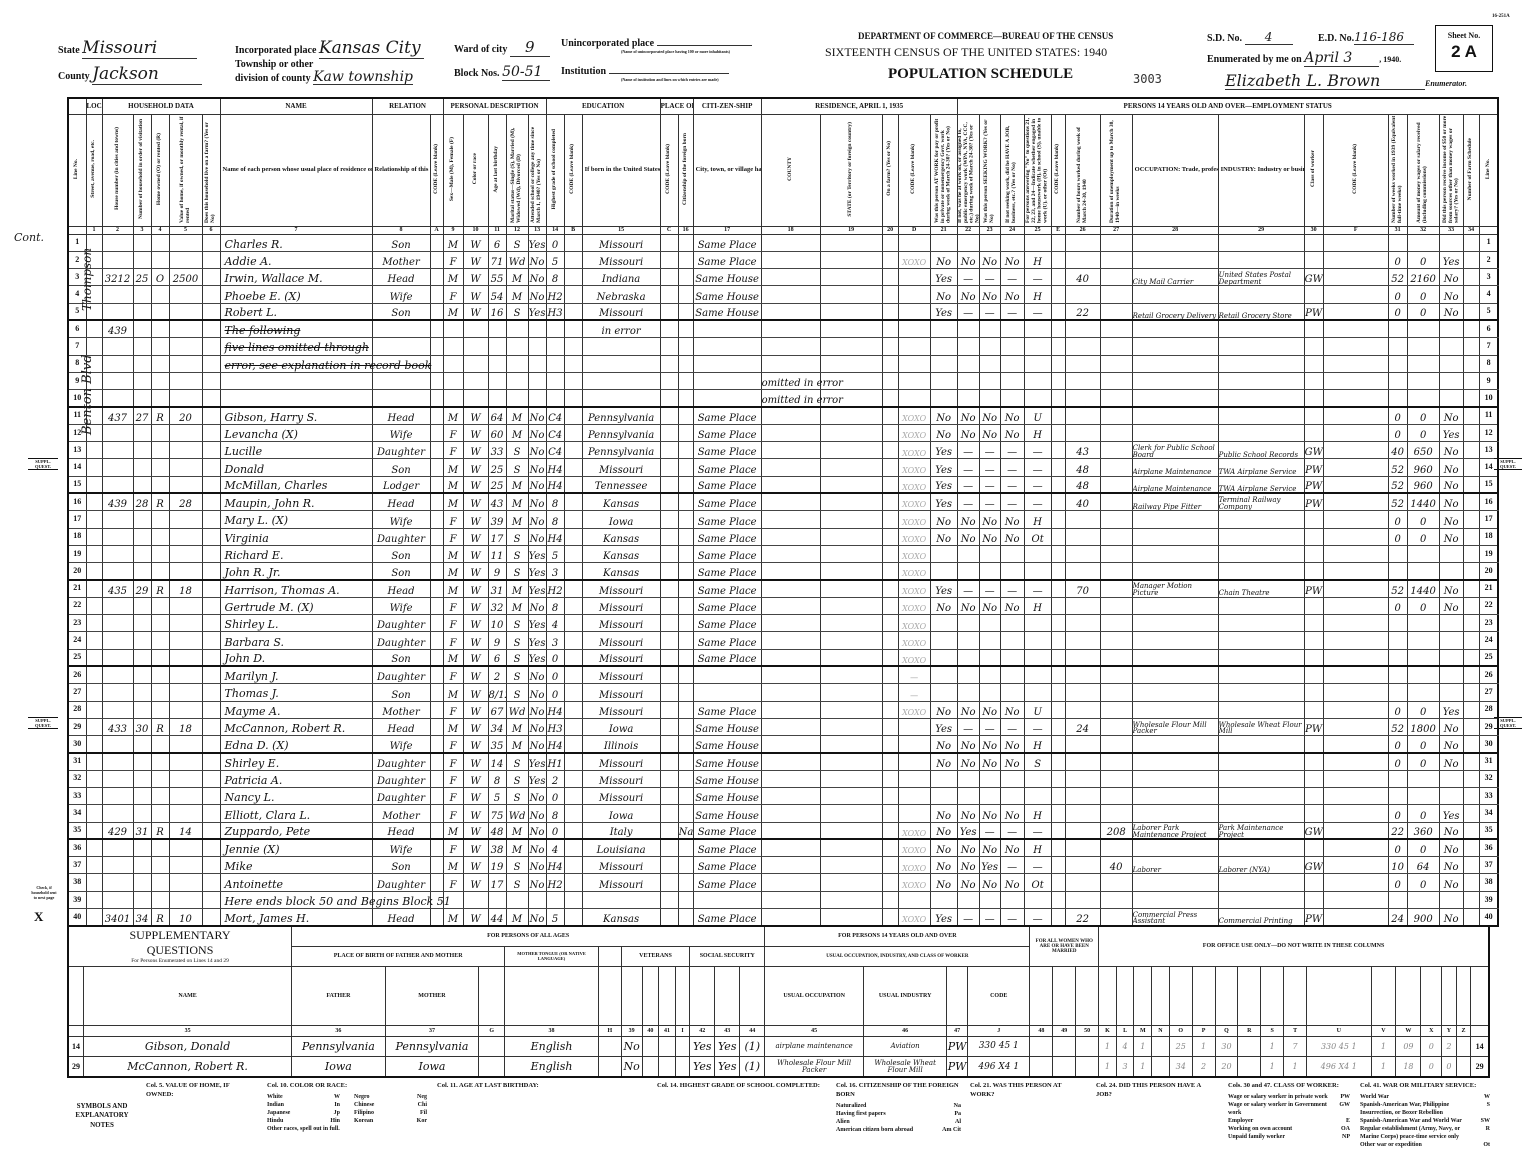  What do you see at coordinates (1037, 450) in the screenshot?
I see `cell-activity: —` at bounding box center [1037, 450].